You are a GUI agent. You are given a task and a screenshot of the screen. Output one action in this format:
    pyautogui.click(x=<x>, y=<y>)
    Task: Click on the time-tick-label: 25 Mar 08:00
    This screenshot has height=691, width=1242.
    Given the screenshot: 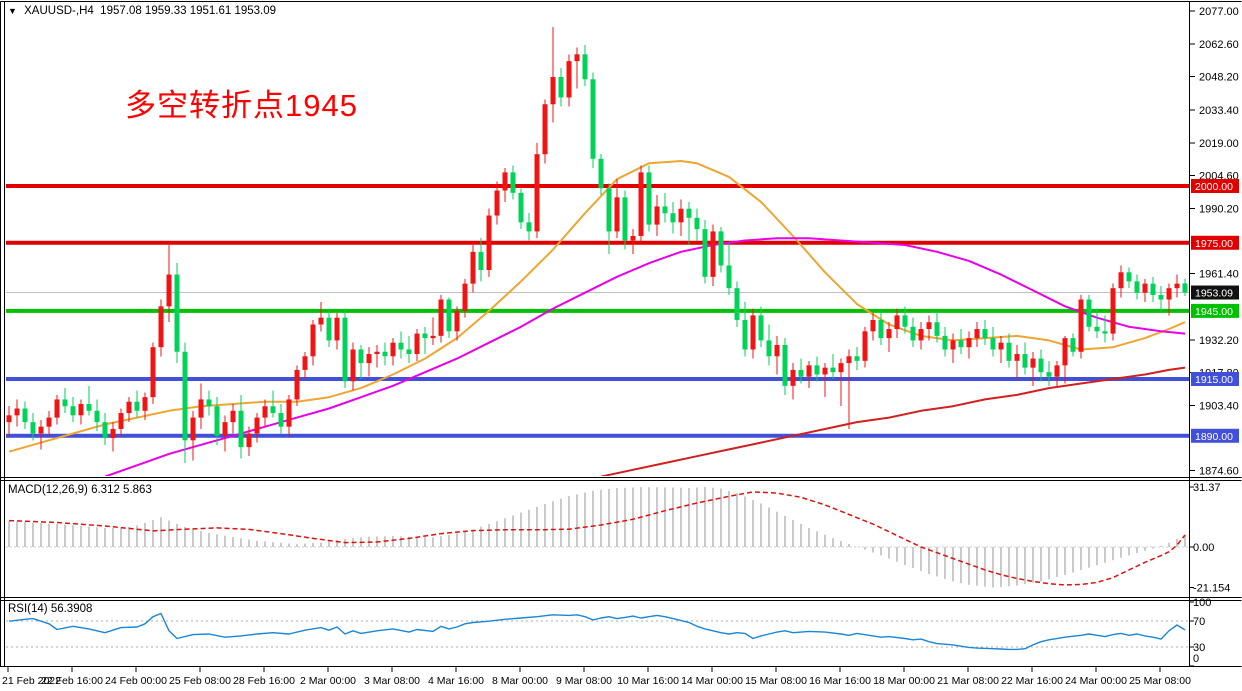 What is the action you would take?
    pyautogui.click(x=1160, y=681)
    